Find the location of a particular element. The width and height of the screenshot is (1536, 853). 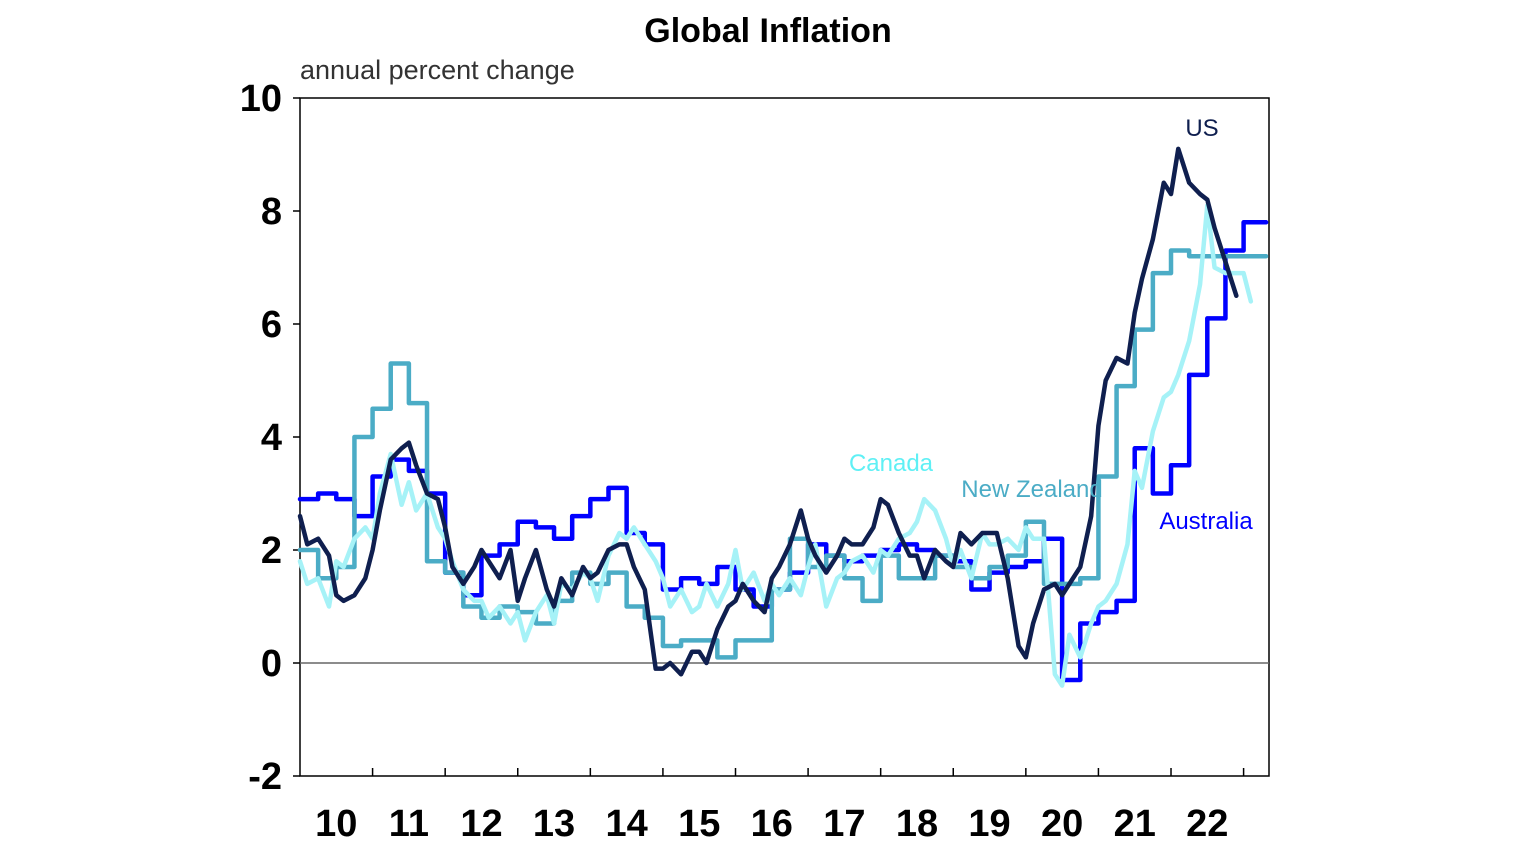

x-tick-label: 22 is located at coordinates (1207, 824).